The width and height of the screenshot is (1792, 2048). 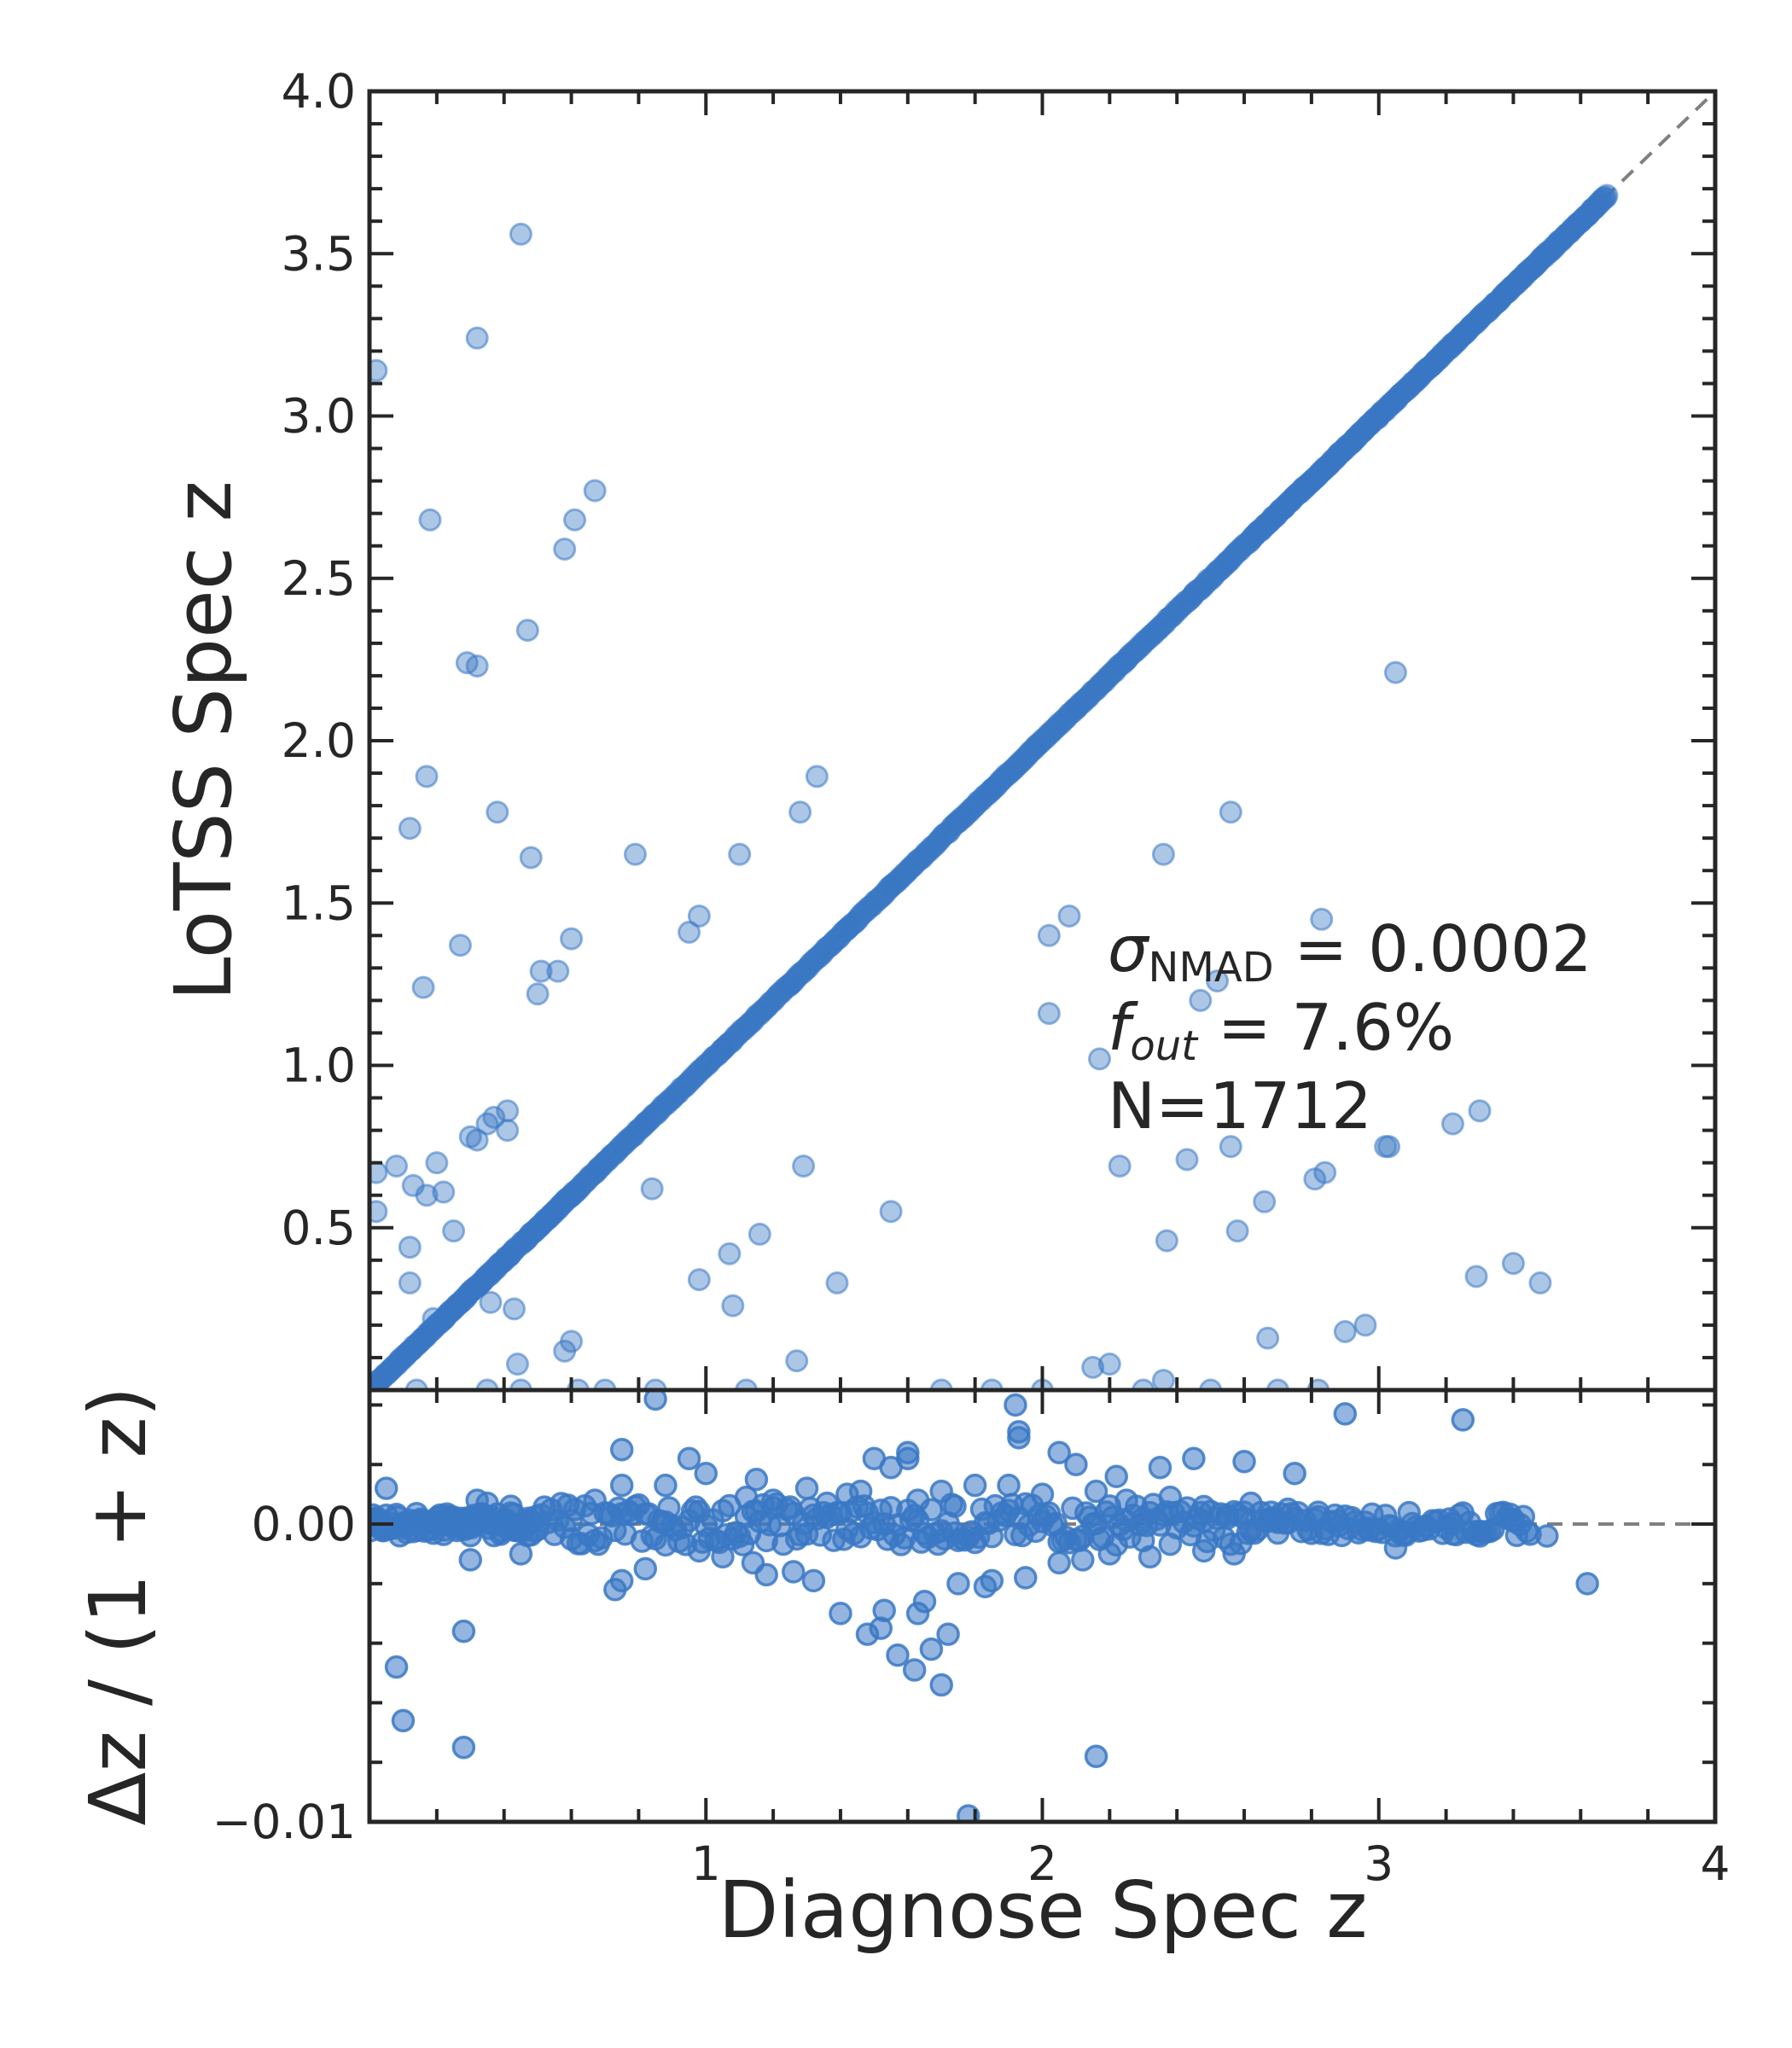 I want to click on main-ytick-label: 3.0, so click(x=319, y=416).